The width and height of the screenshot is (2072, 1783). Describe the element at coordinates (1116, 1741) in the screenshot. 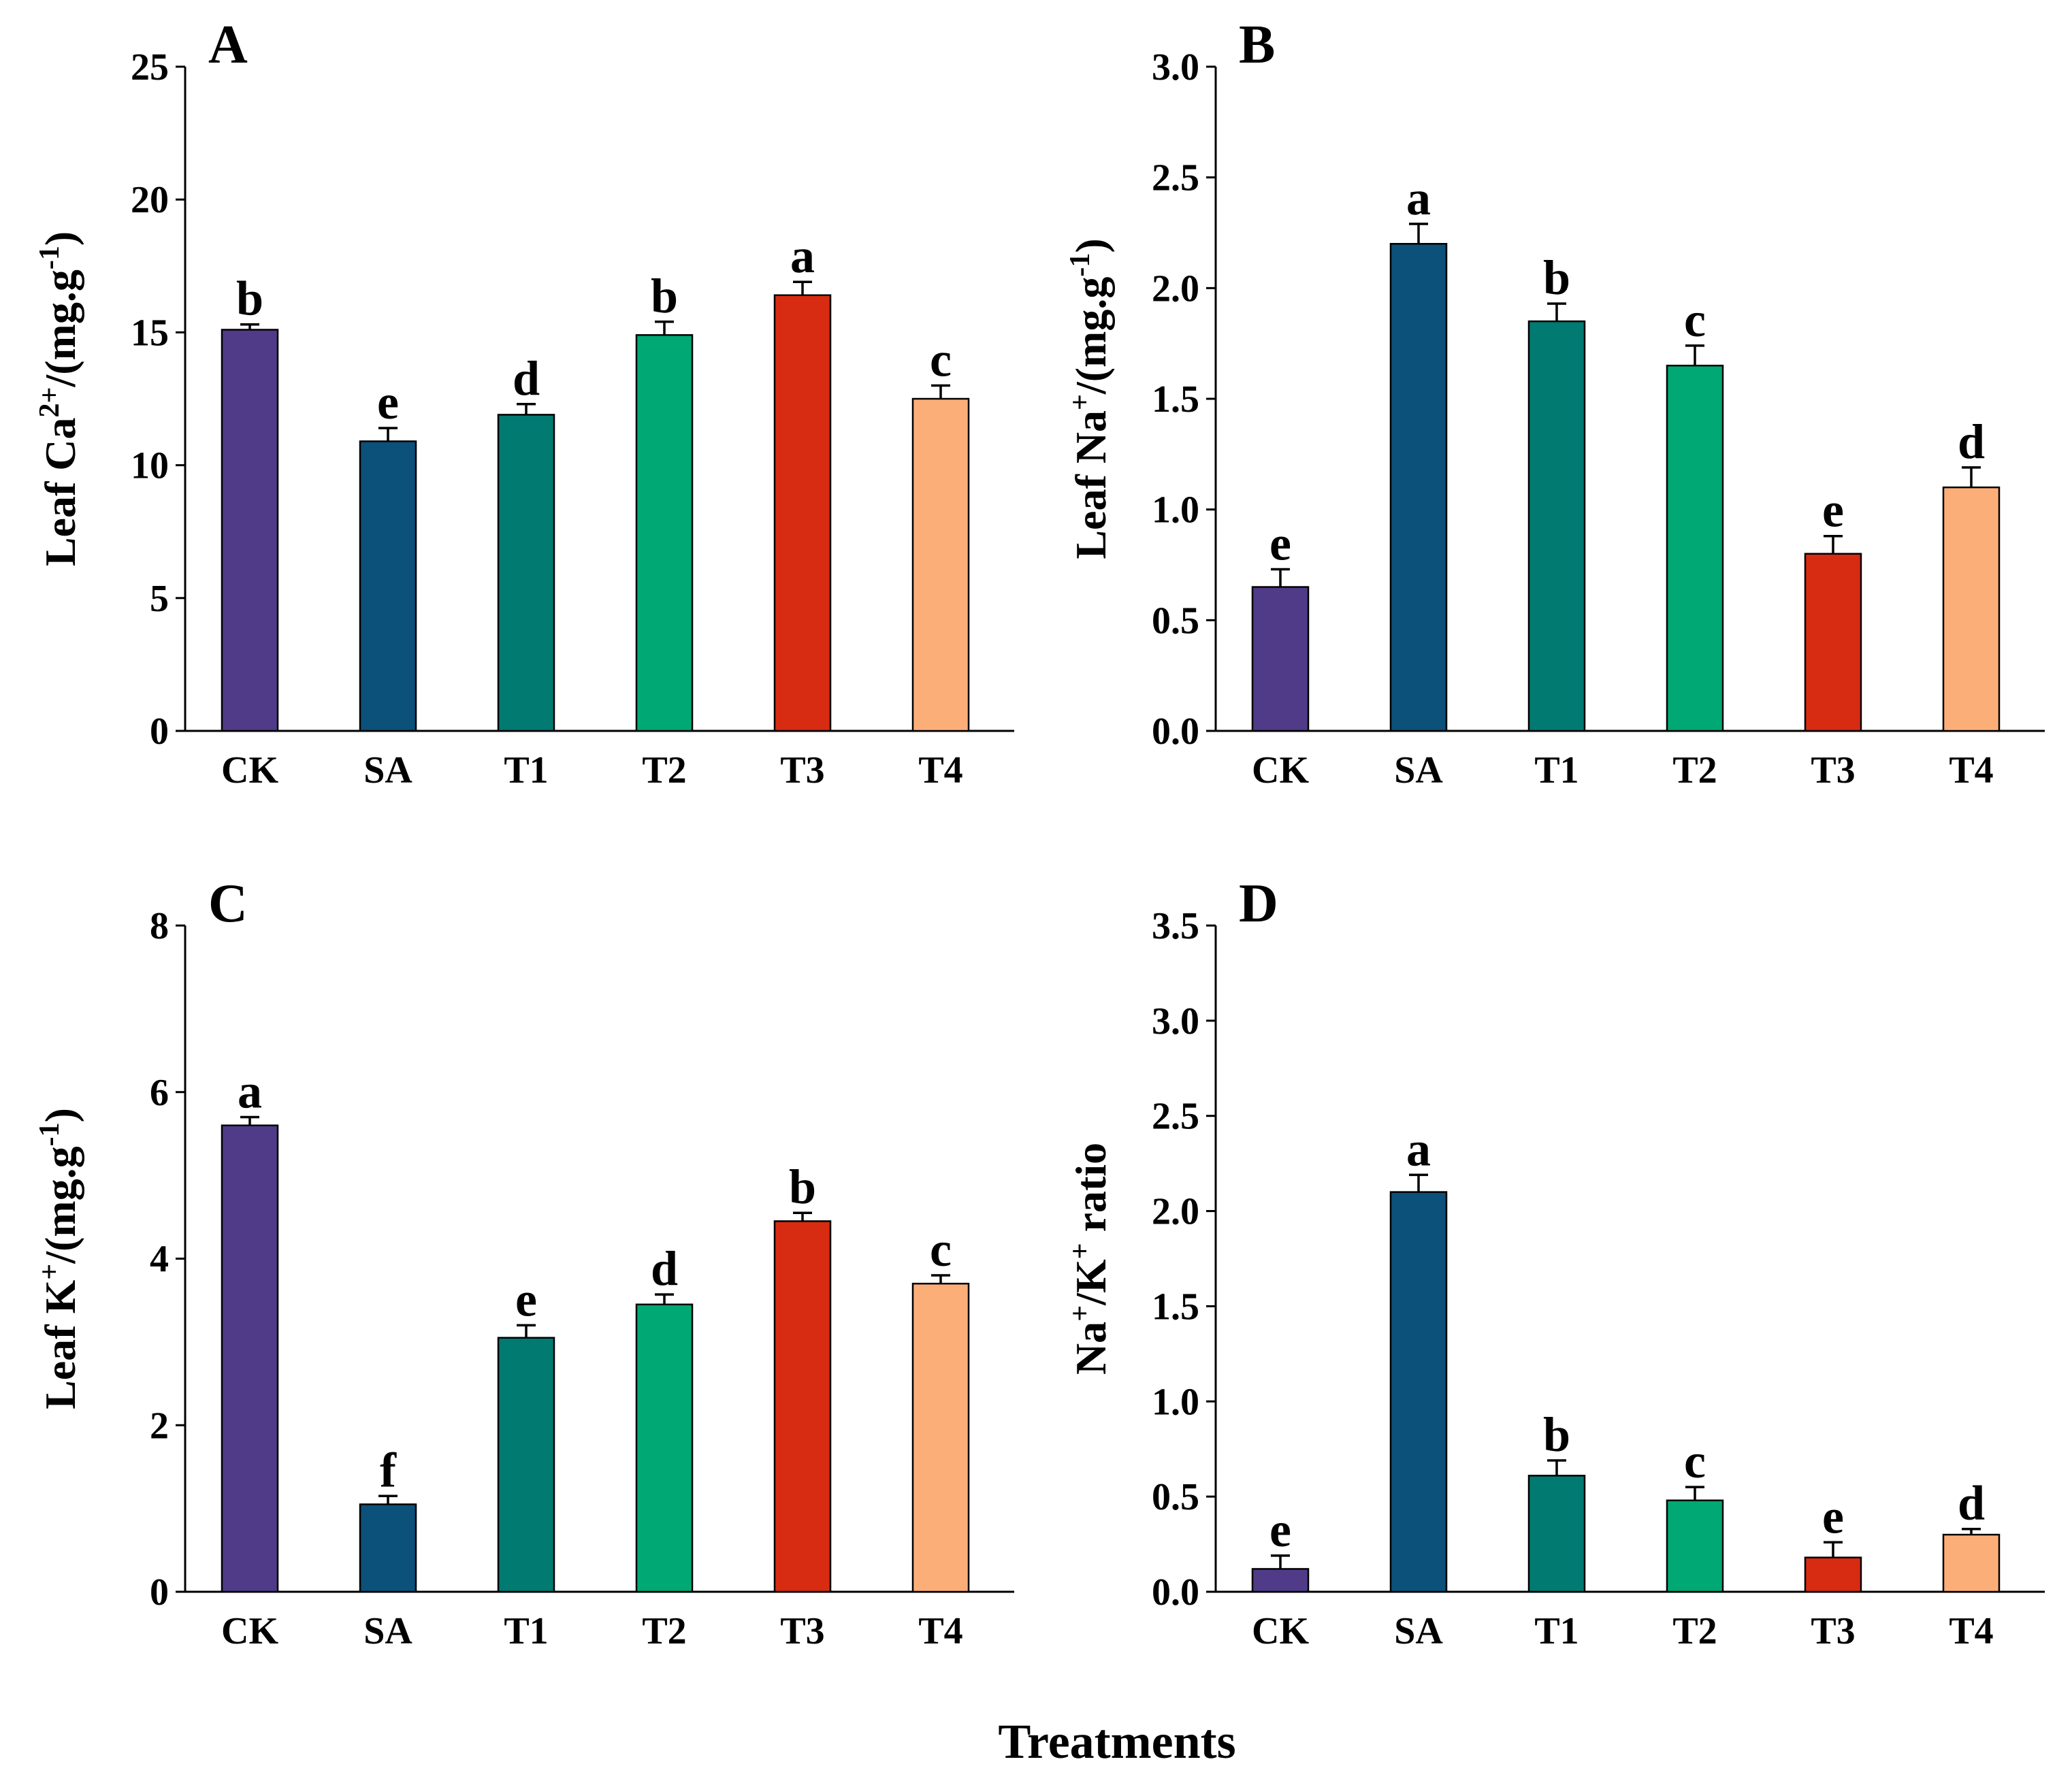

I see `x-axis-title: Treatments` at that location.